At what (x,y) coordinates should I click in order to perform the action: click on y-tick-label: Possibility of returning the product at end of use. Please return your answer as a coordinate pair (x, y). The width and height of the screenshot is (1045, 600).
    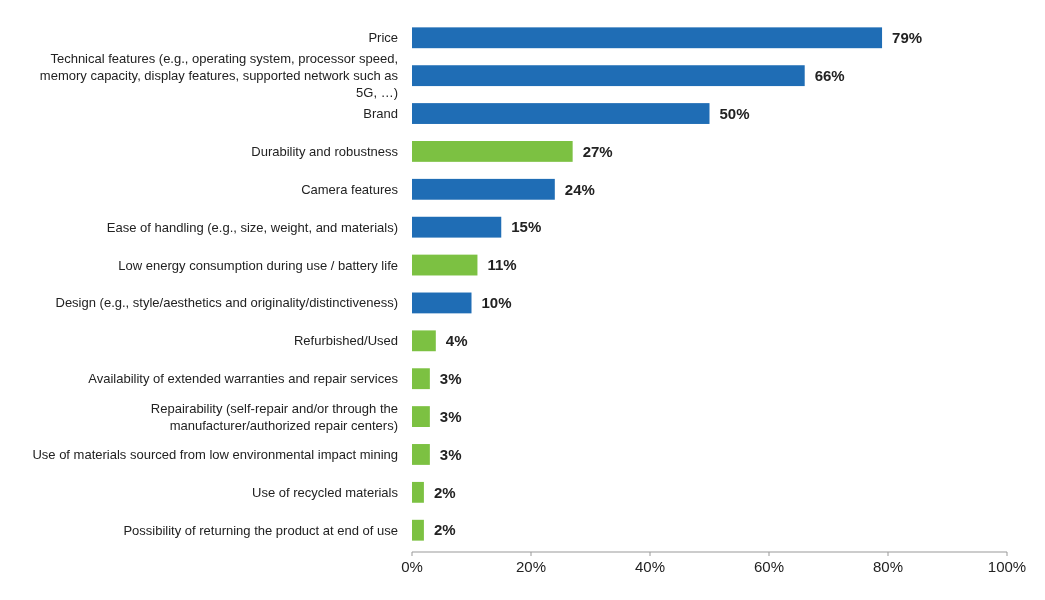
    Looking at the image, I should click on (260, 530).